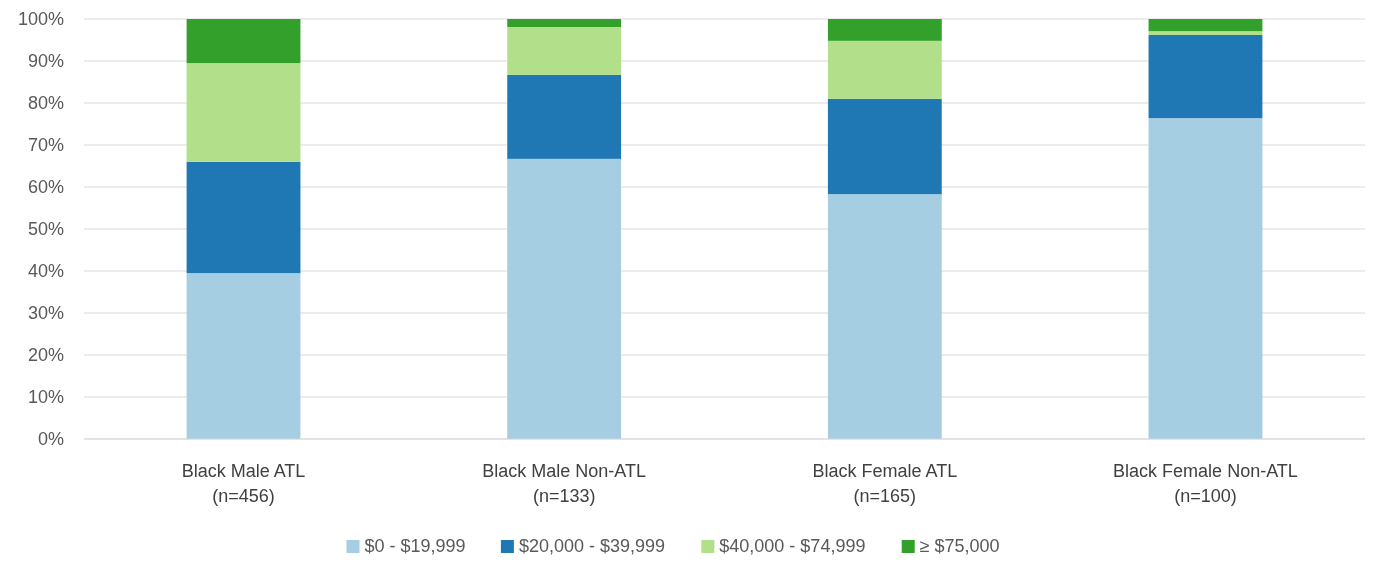  Describe the element at coordinates (243, 483) in the screenshot. I see `x-tick-label: Black Male ATL (n=456)` at that location.